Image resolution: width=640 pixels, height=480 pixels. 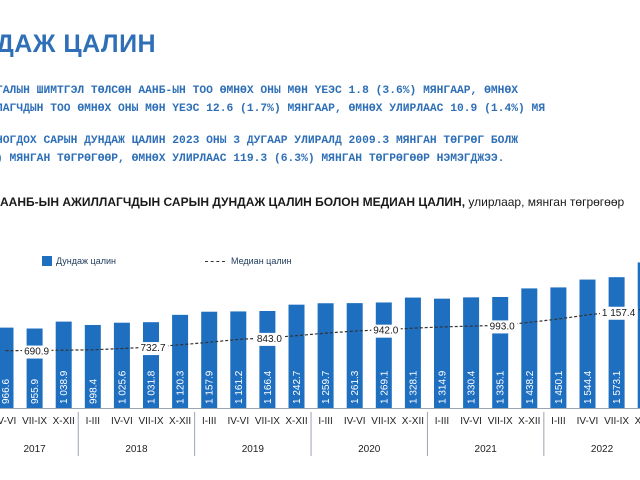 I want to click on bar-value-label: 1 330.4, so click(x=472, y=387).